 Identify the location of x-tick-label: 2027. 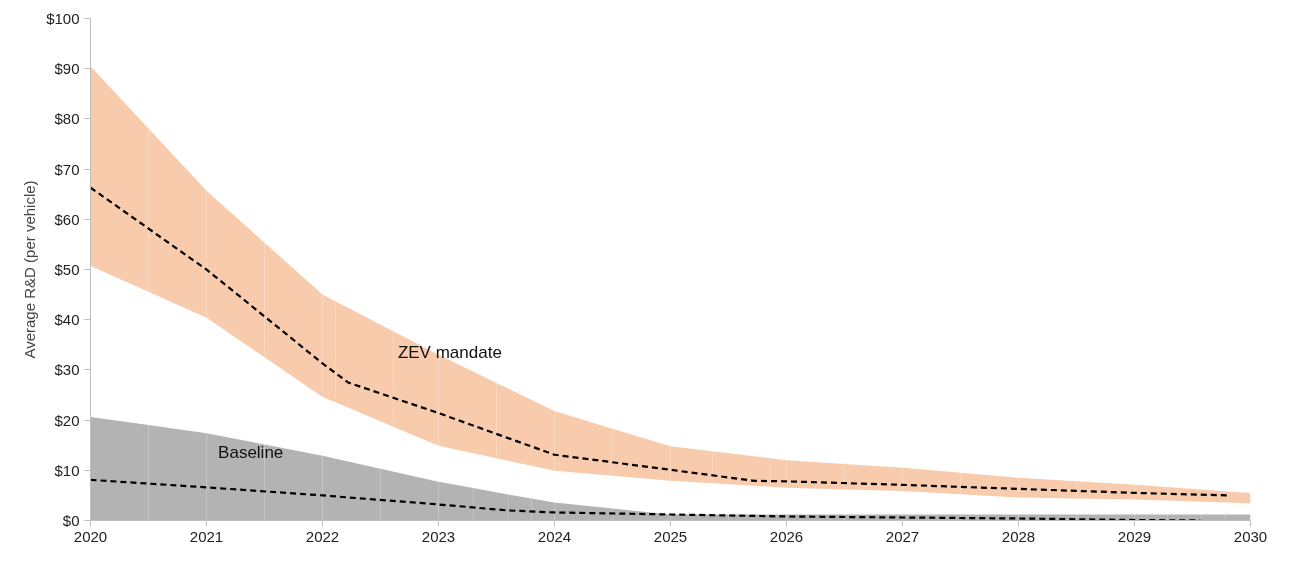
(902, 536).